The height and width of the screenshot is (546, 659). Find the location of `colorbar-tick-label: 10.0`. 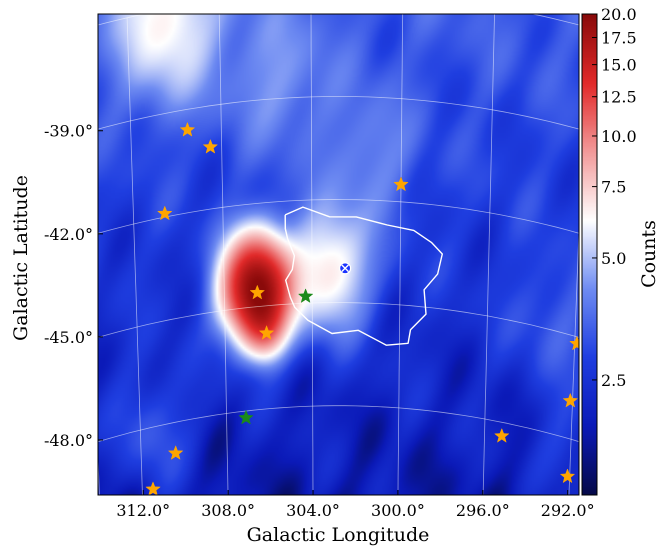

colorbar-tick-label: 10.0 is located at coordinates (619, 136).